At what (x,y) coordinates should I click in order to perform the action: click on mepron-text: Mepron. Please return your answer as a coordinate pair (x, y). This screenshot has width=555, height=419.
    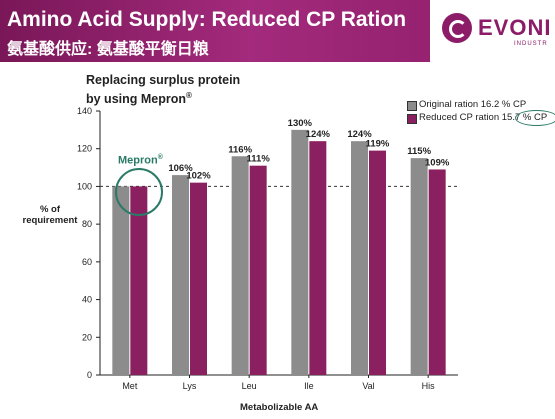
    Looking at the image, I should click on (138, 160).